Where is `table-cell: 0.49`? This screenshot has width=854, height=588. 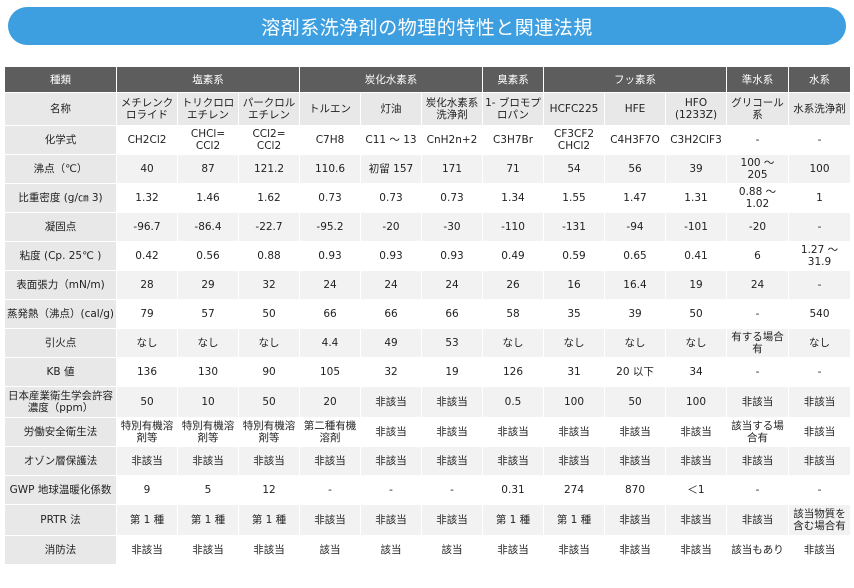
table-cell: 0.49 is located at coordinates (513, 256).